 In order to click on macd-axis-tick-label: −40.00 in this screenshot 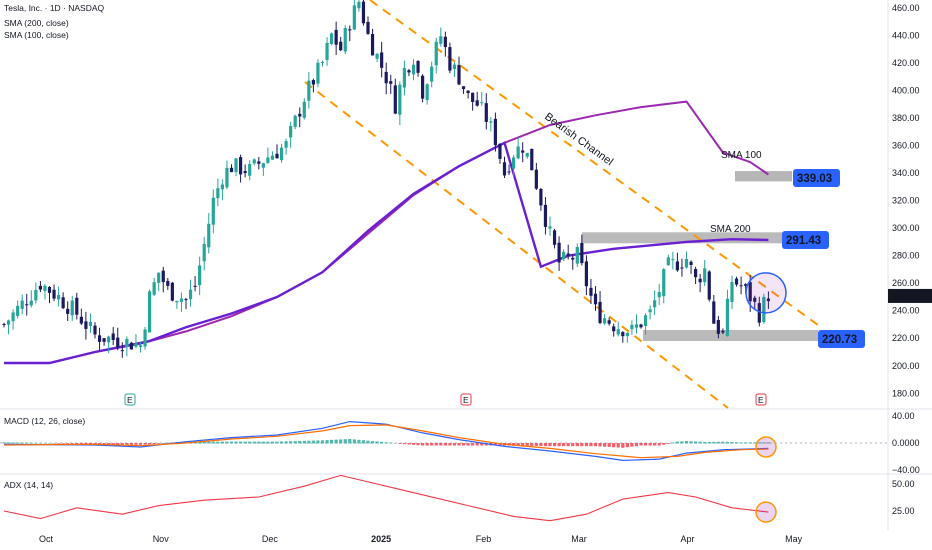, I will do `click(906, 470)`.